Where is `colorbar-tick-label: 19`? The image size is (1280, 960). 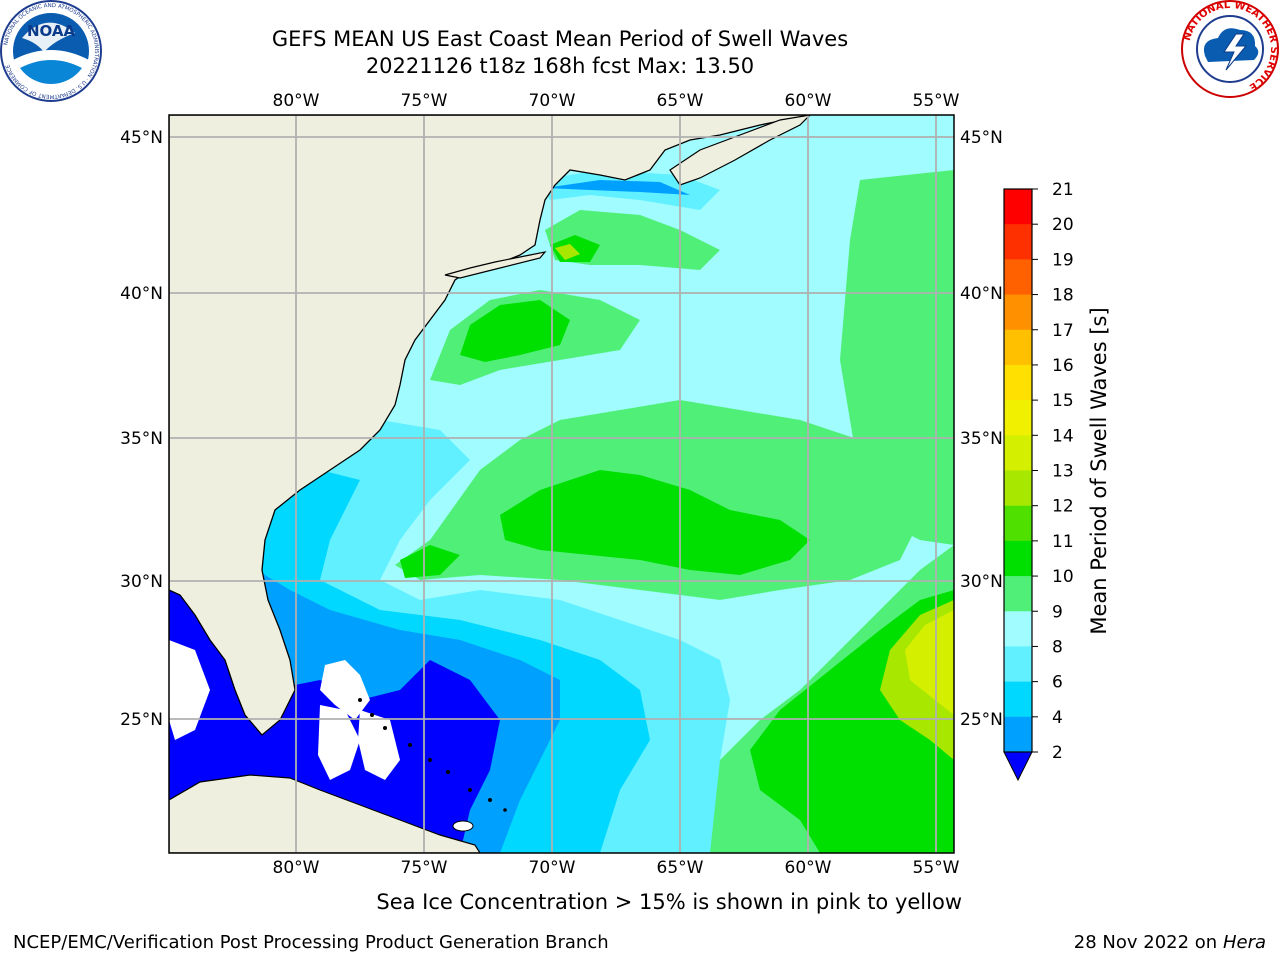
colorbar-tick-label: 19 is located at coordinates (1063, 260).